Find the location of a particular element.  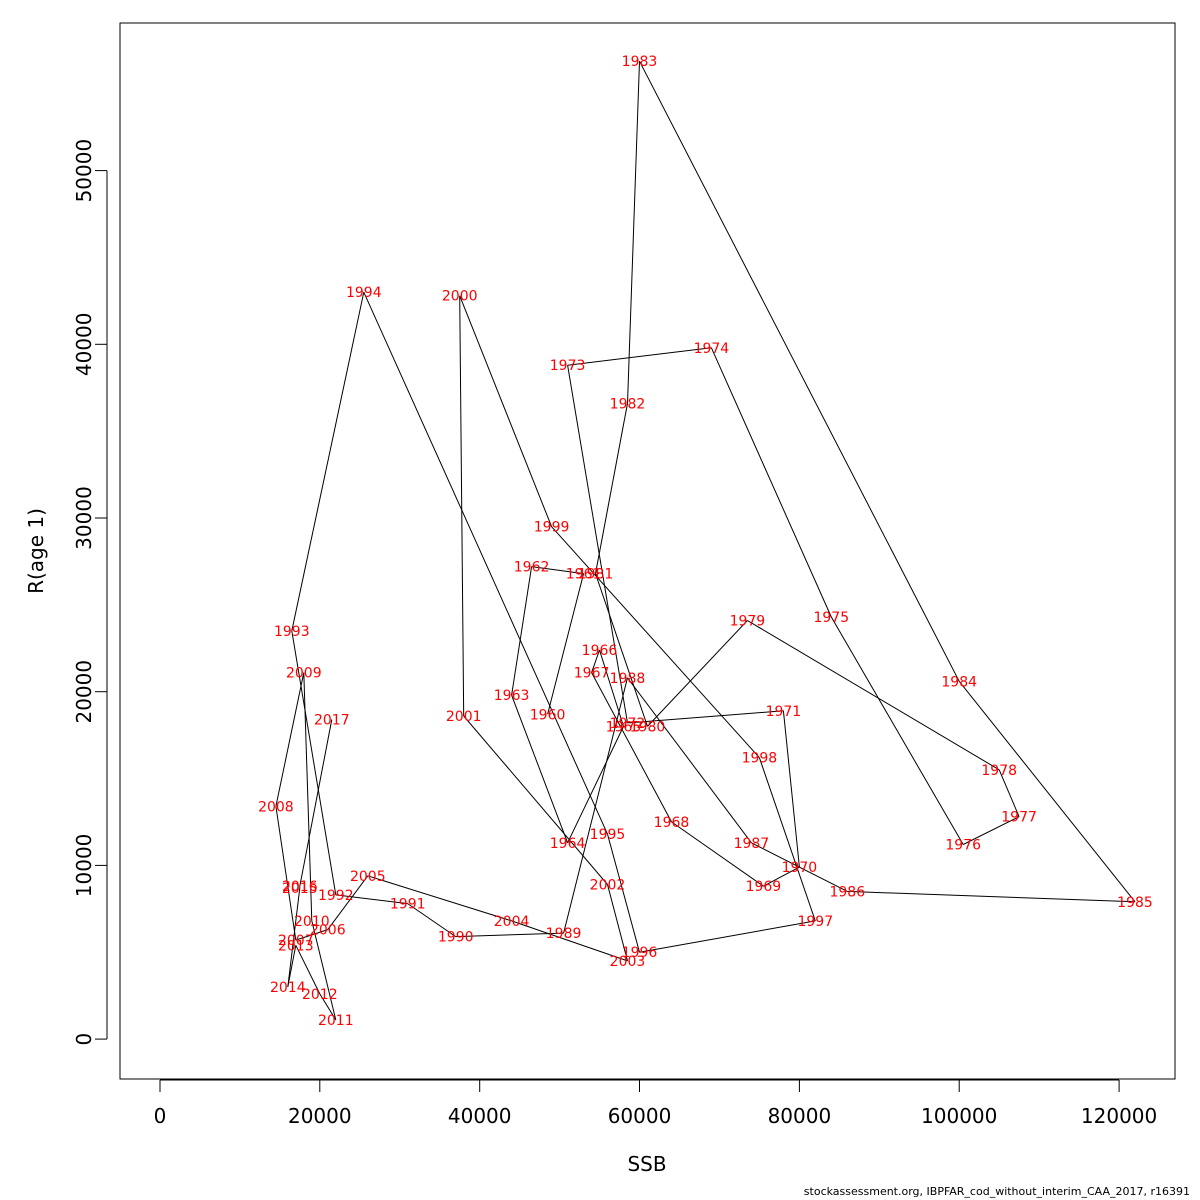

year-label-2015: 2015 is located at coordinates (300, 889).